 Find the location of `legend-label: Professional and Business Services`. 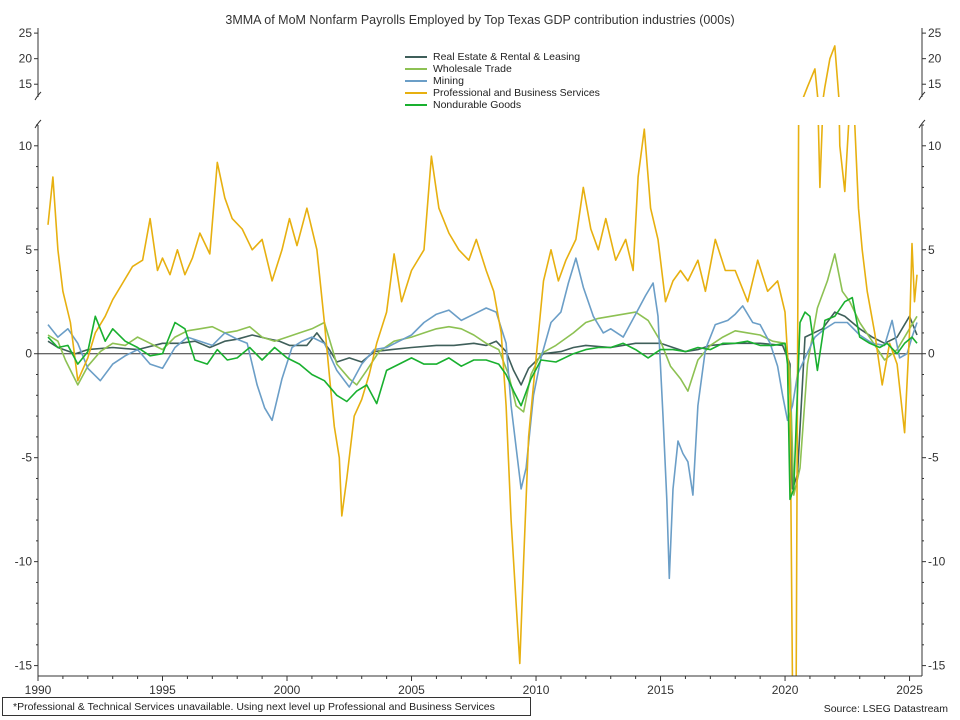

legend-label: Professional and Business Services is located at coordinates (516, 93).